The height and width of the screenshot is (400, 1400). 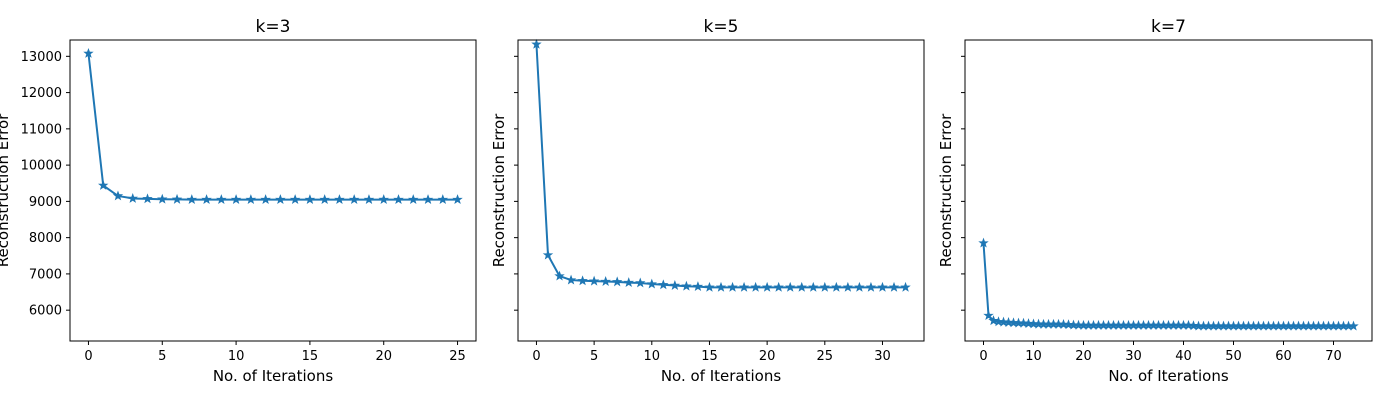 What do you see at coordinates (41, 93) in the screenshot?
I see `y-tick-label: 12000` at bounding box center [41, 93].